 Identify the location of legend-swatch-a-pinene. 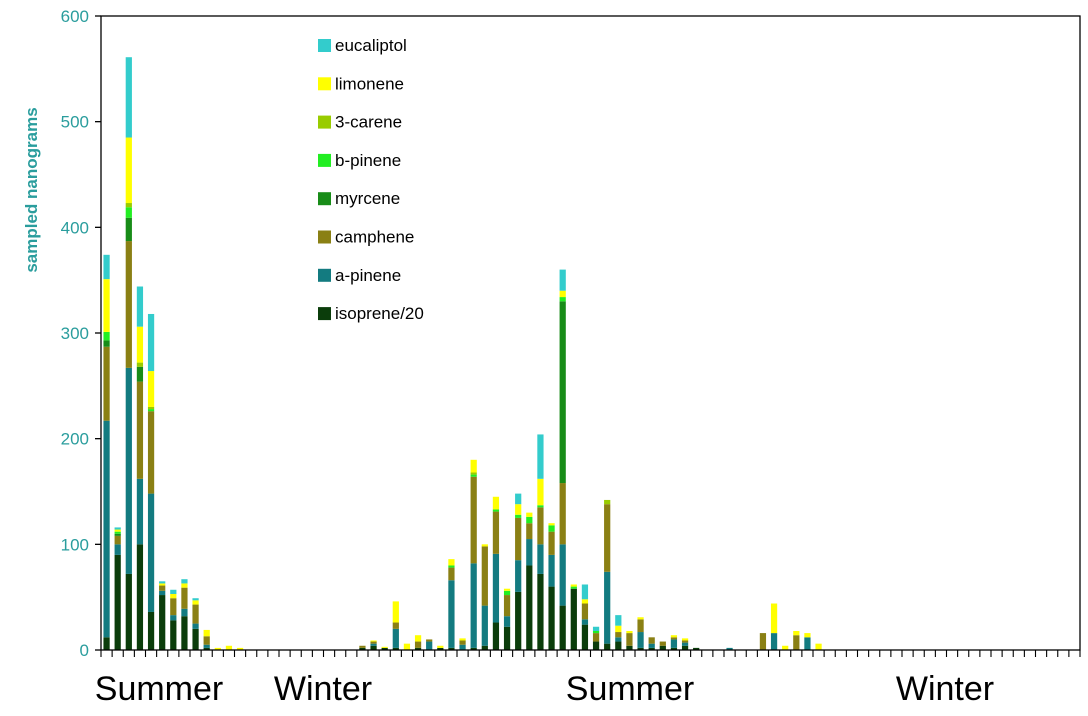
(324, 275).